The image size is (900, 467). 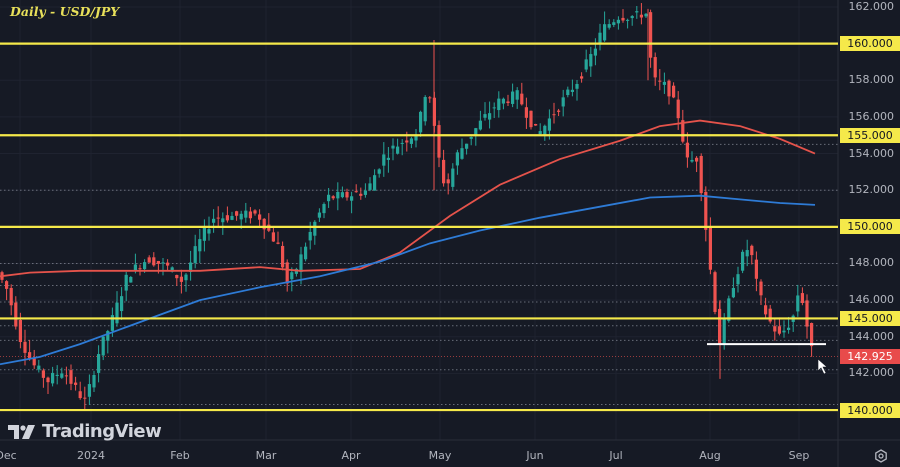 What do you see at coordinates (871, 190) in the screenshot?
I see `price-label: 152.000` at bounding box center [871, 190].